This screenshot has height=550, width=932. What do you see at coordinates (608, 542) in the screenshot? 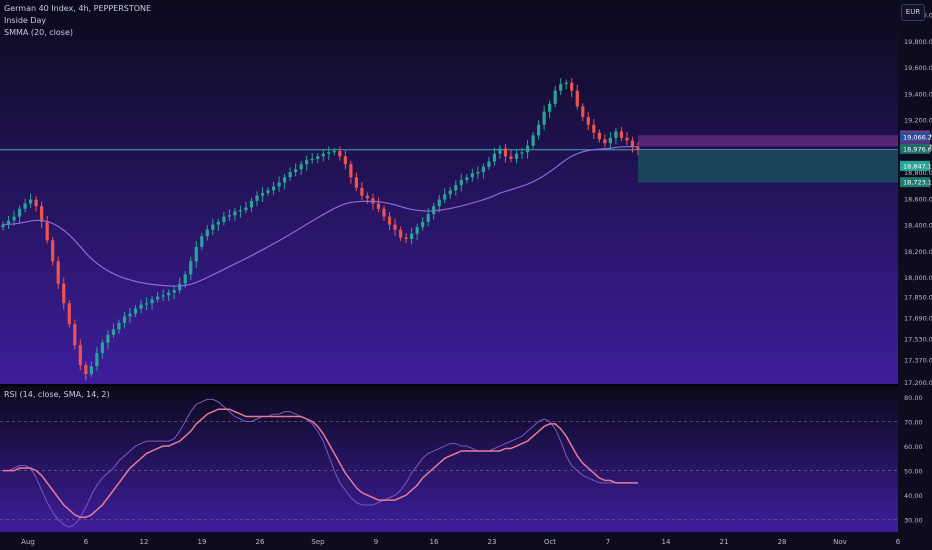
I see `x-tick-label: 7` at bounding box center [608, 542].